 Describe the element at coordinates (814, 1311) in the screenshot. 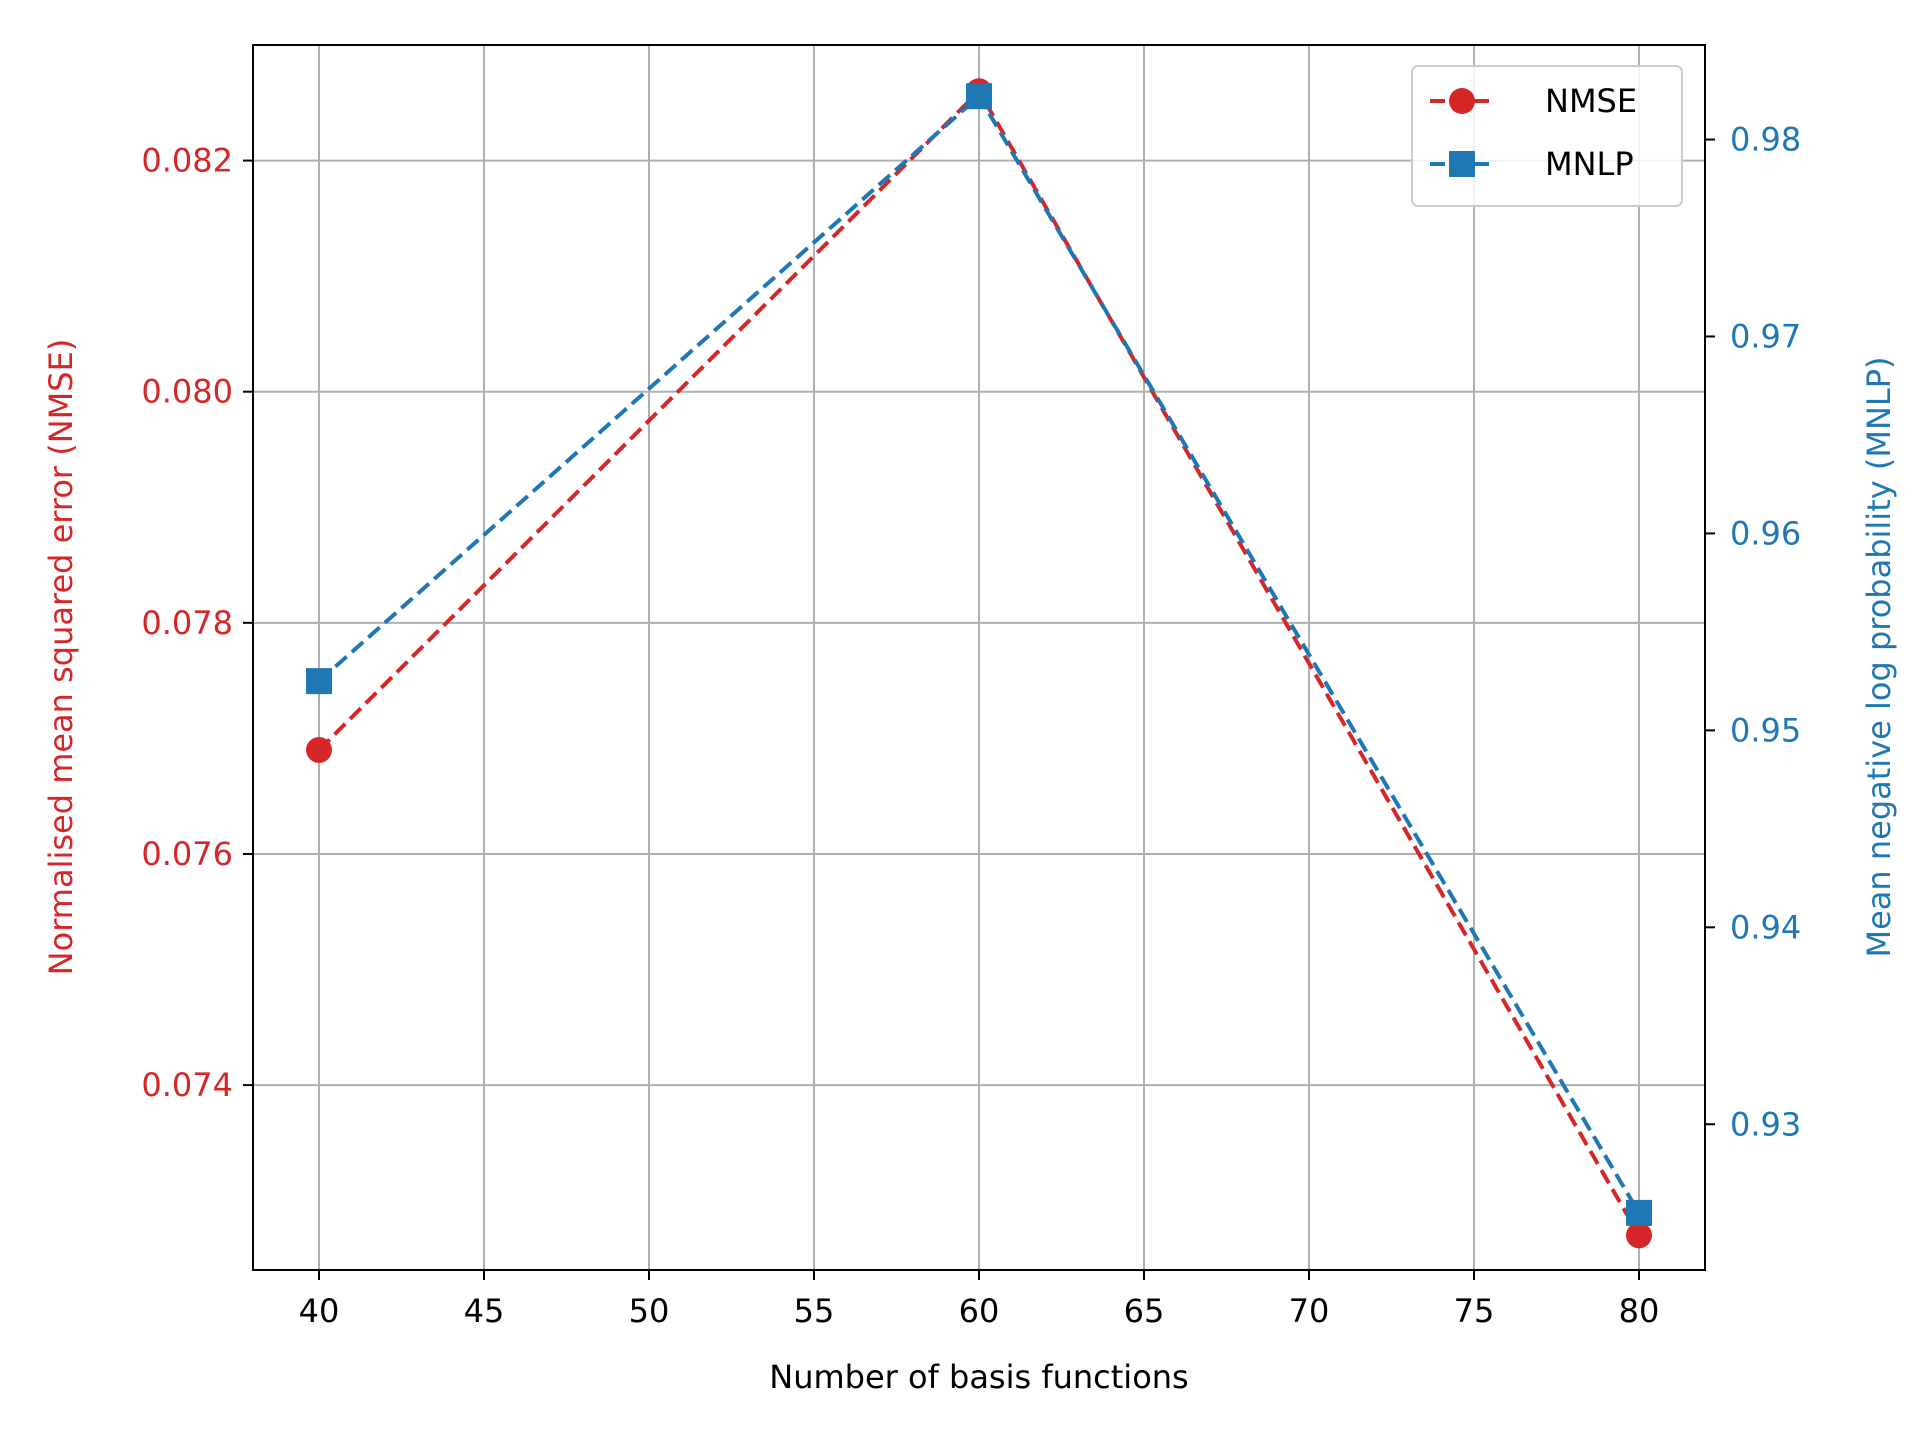

I see `x-tick-label: 55` at that location.